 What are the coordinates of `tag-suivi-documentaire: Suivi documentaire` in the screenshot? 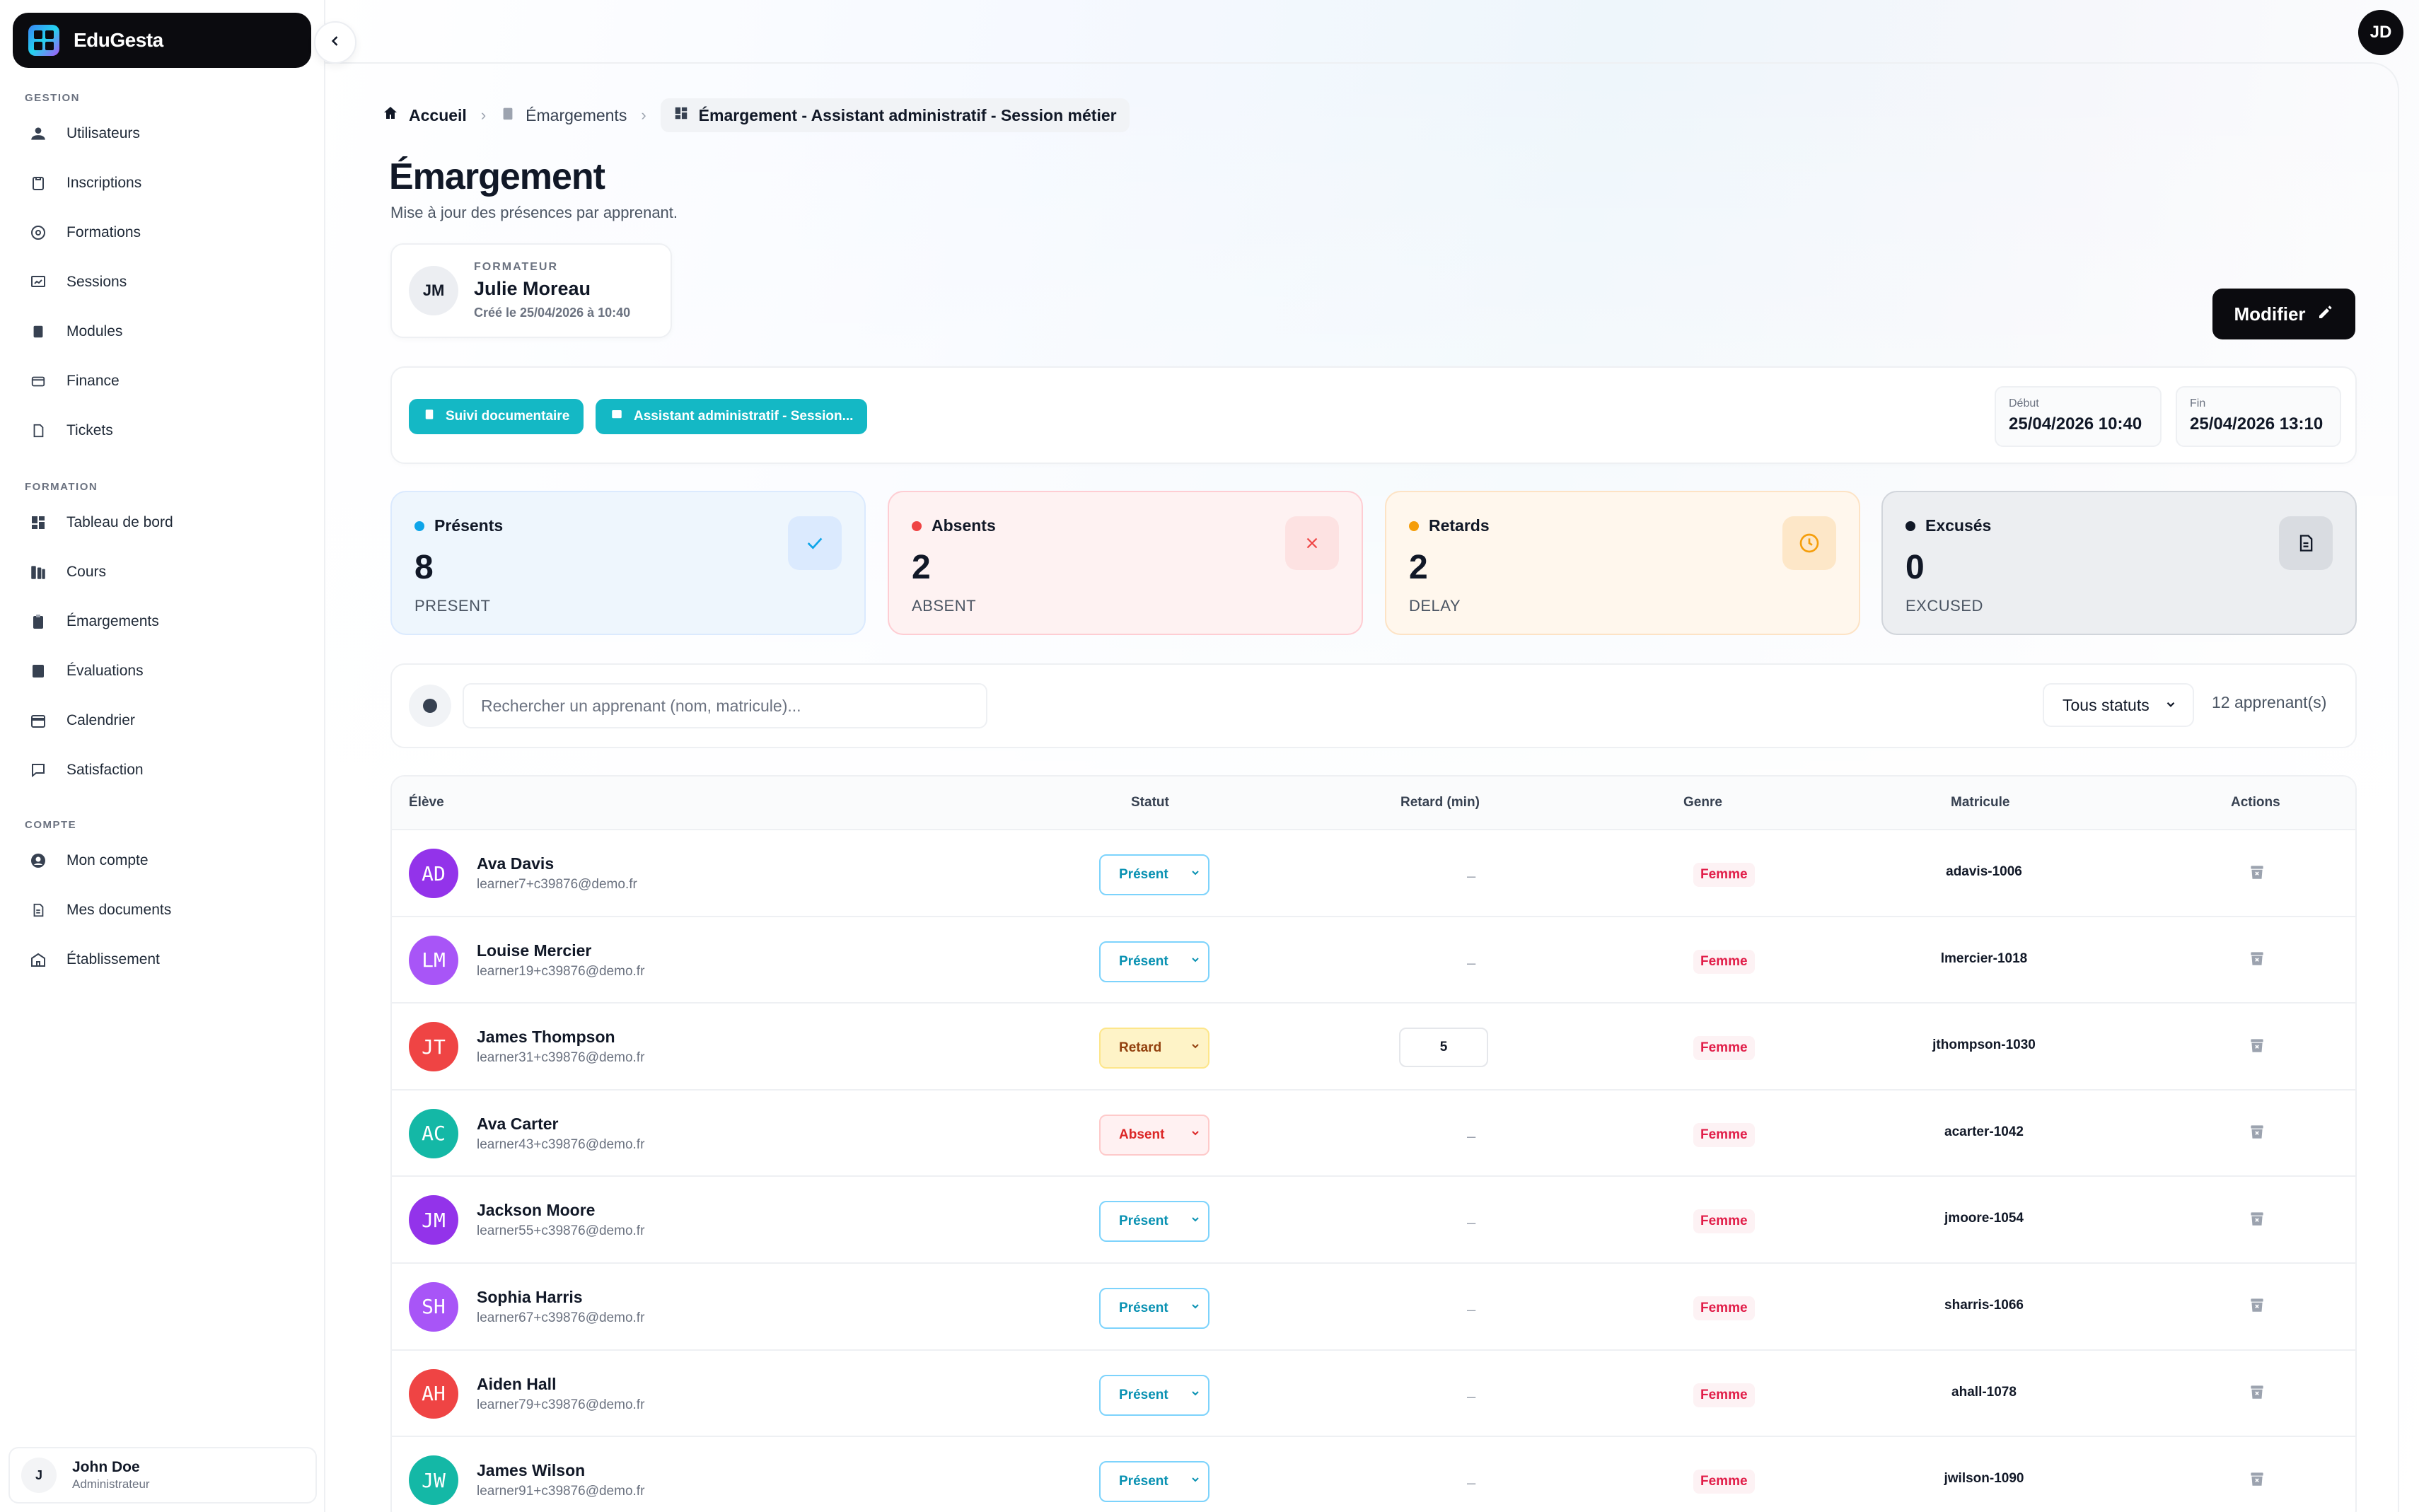 It's located at (497, 416).